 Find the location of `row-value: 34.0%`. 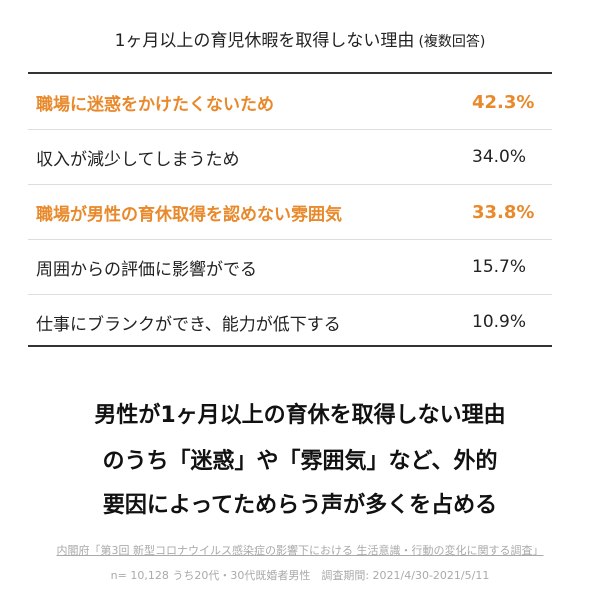

row-value: 34.0% is located at coordinates (499, 157).